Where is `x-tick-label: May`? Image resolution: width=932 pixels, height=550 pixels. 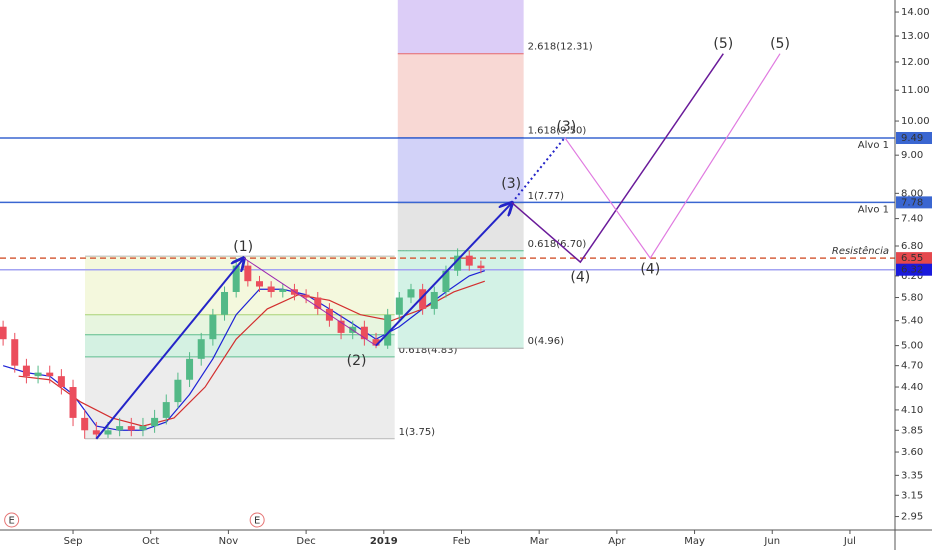
x-tick-label: May is located at coordinates (694, 541).